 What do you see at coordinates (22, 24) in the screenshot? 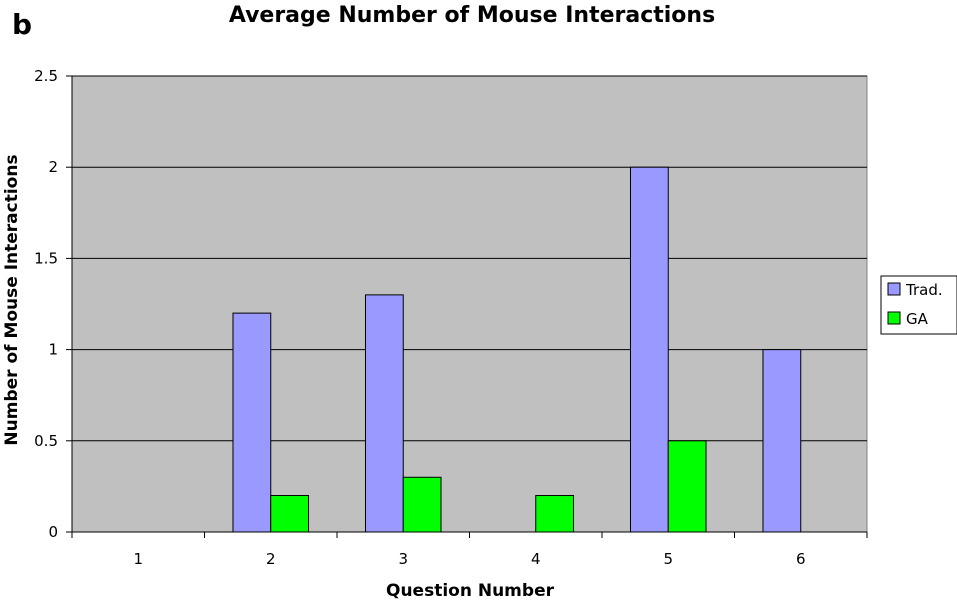
I see `panel-letter: b` at bounding box center [22, 24].